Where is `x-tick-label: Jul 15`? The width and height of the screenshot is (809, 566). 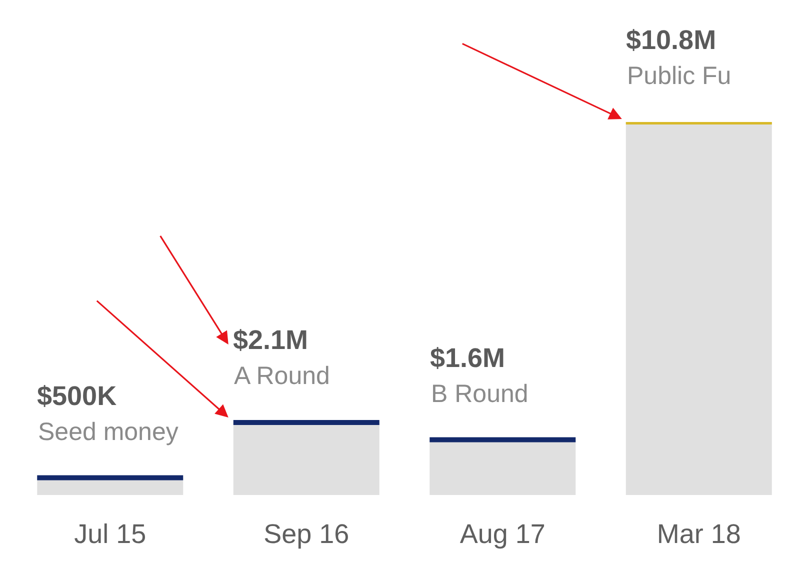
x-tick-label: Jul 15 is located at coordinates (110, 534).